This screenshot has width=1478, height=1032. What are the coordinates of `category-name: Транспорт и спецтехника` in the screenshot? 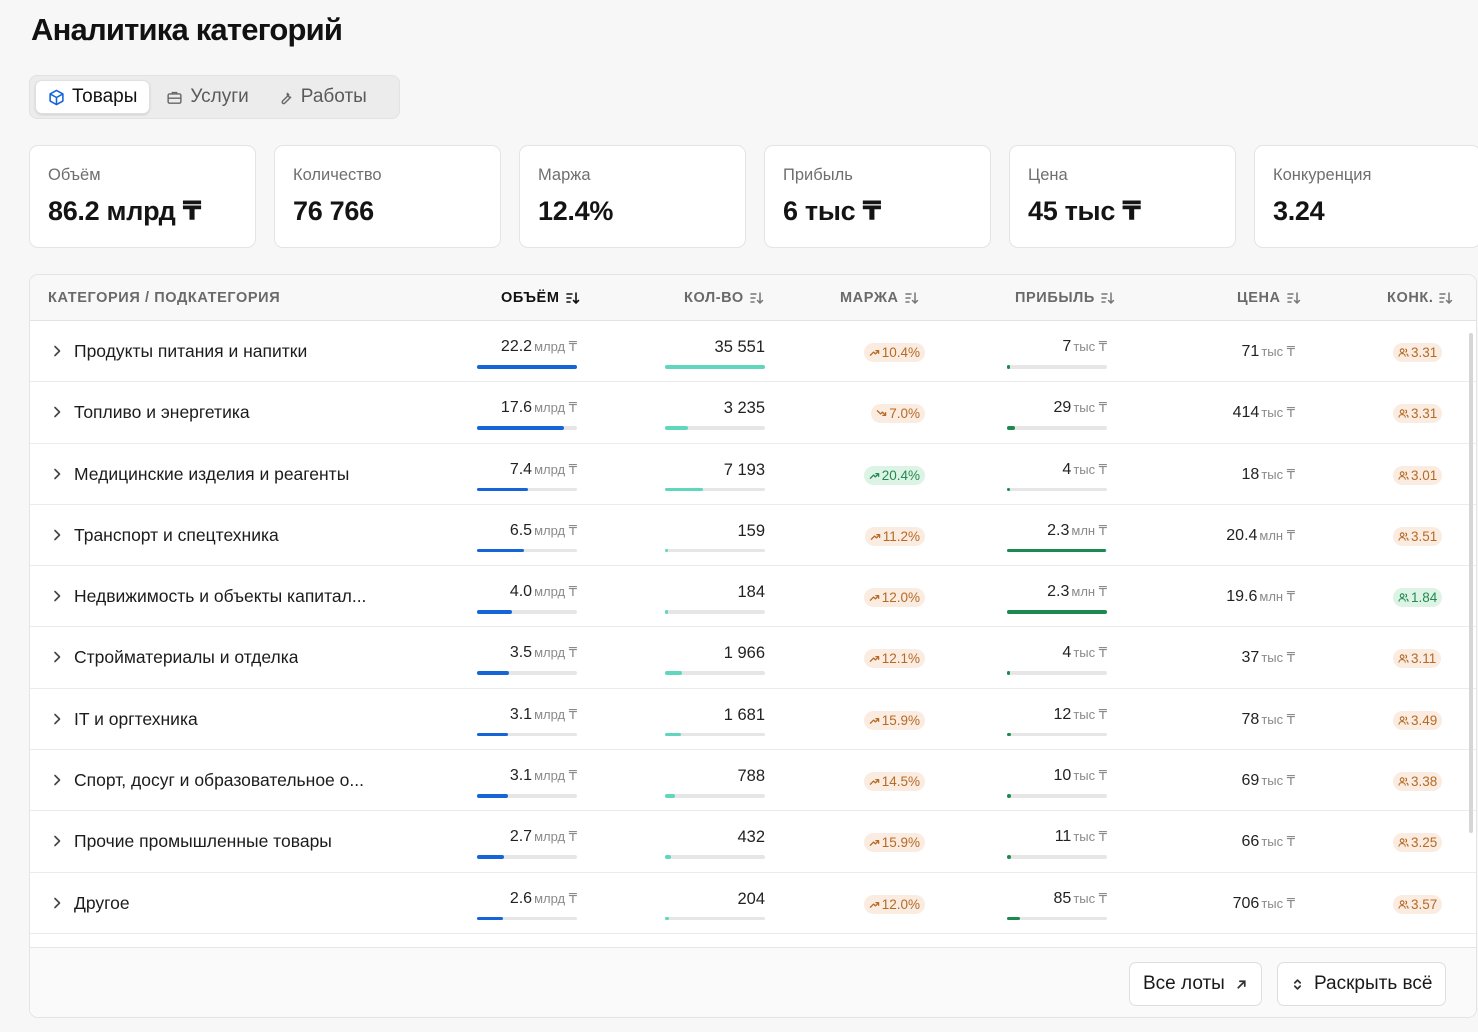 It's located at (176, 534).